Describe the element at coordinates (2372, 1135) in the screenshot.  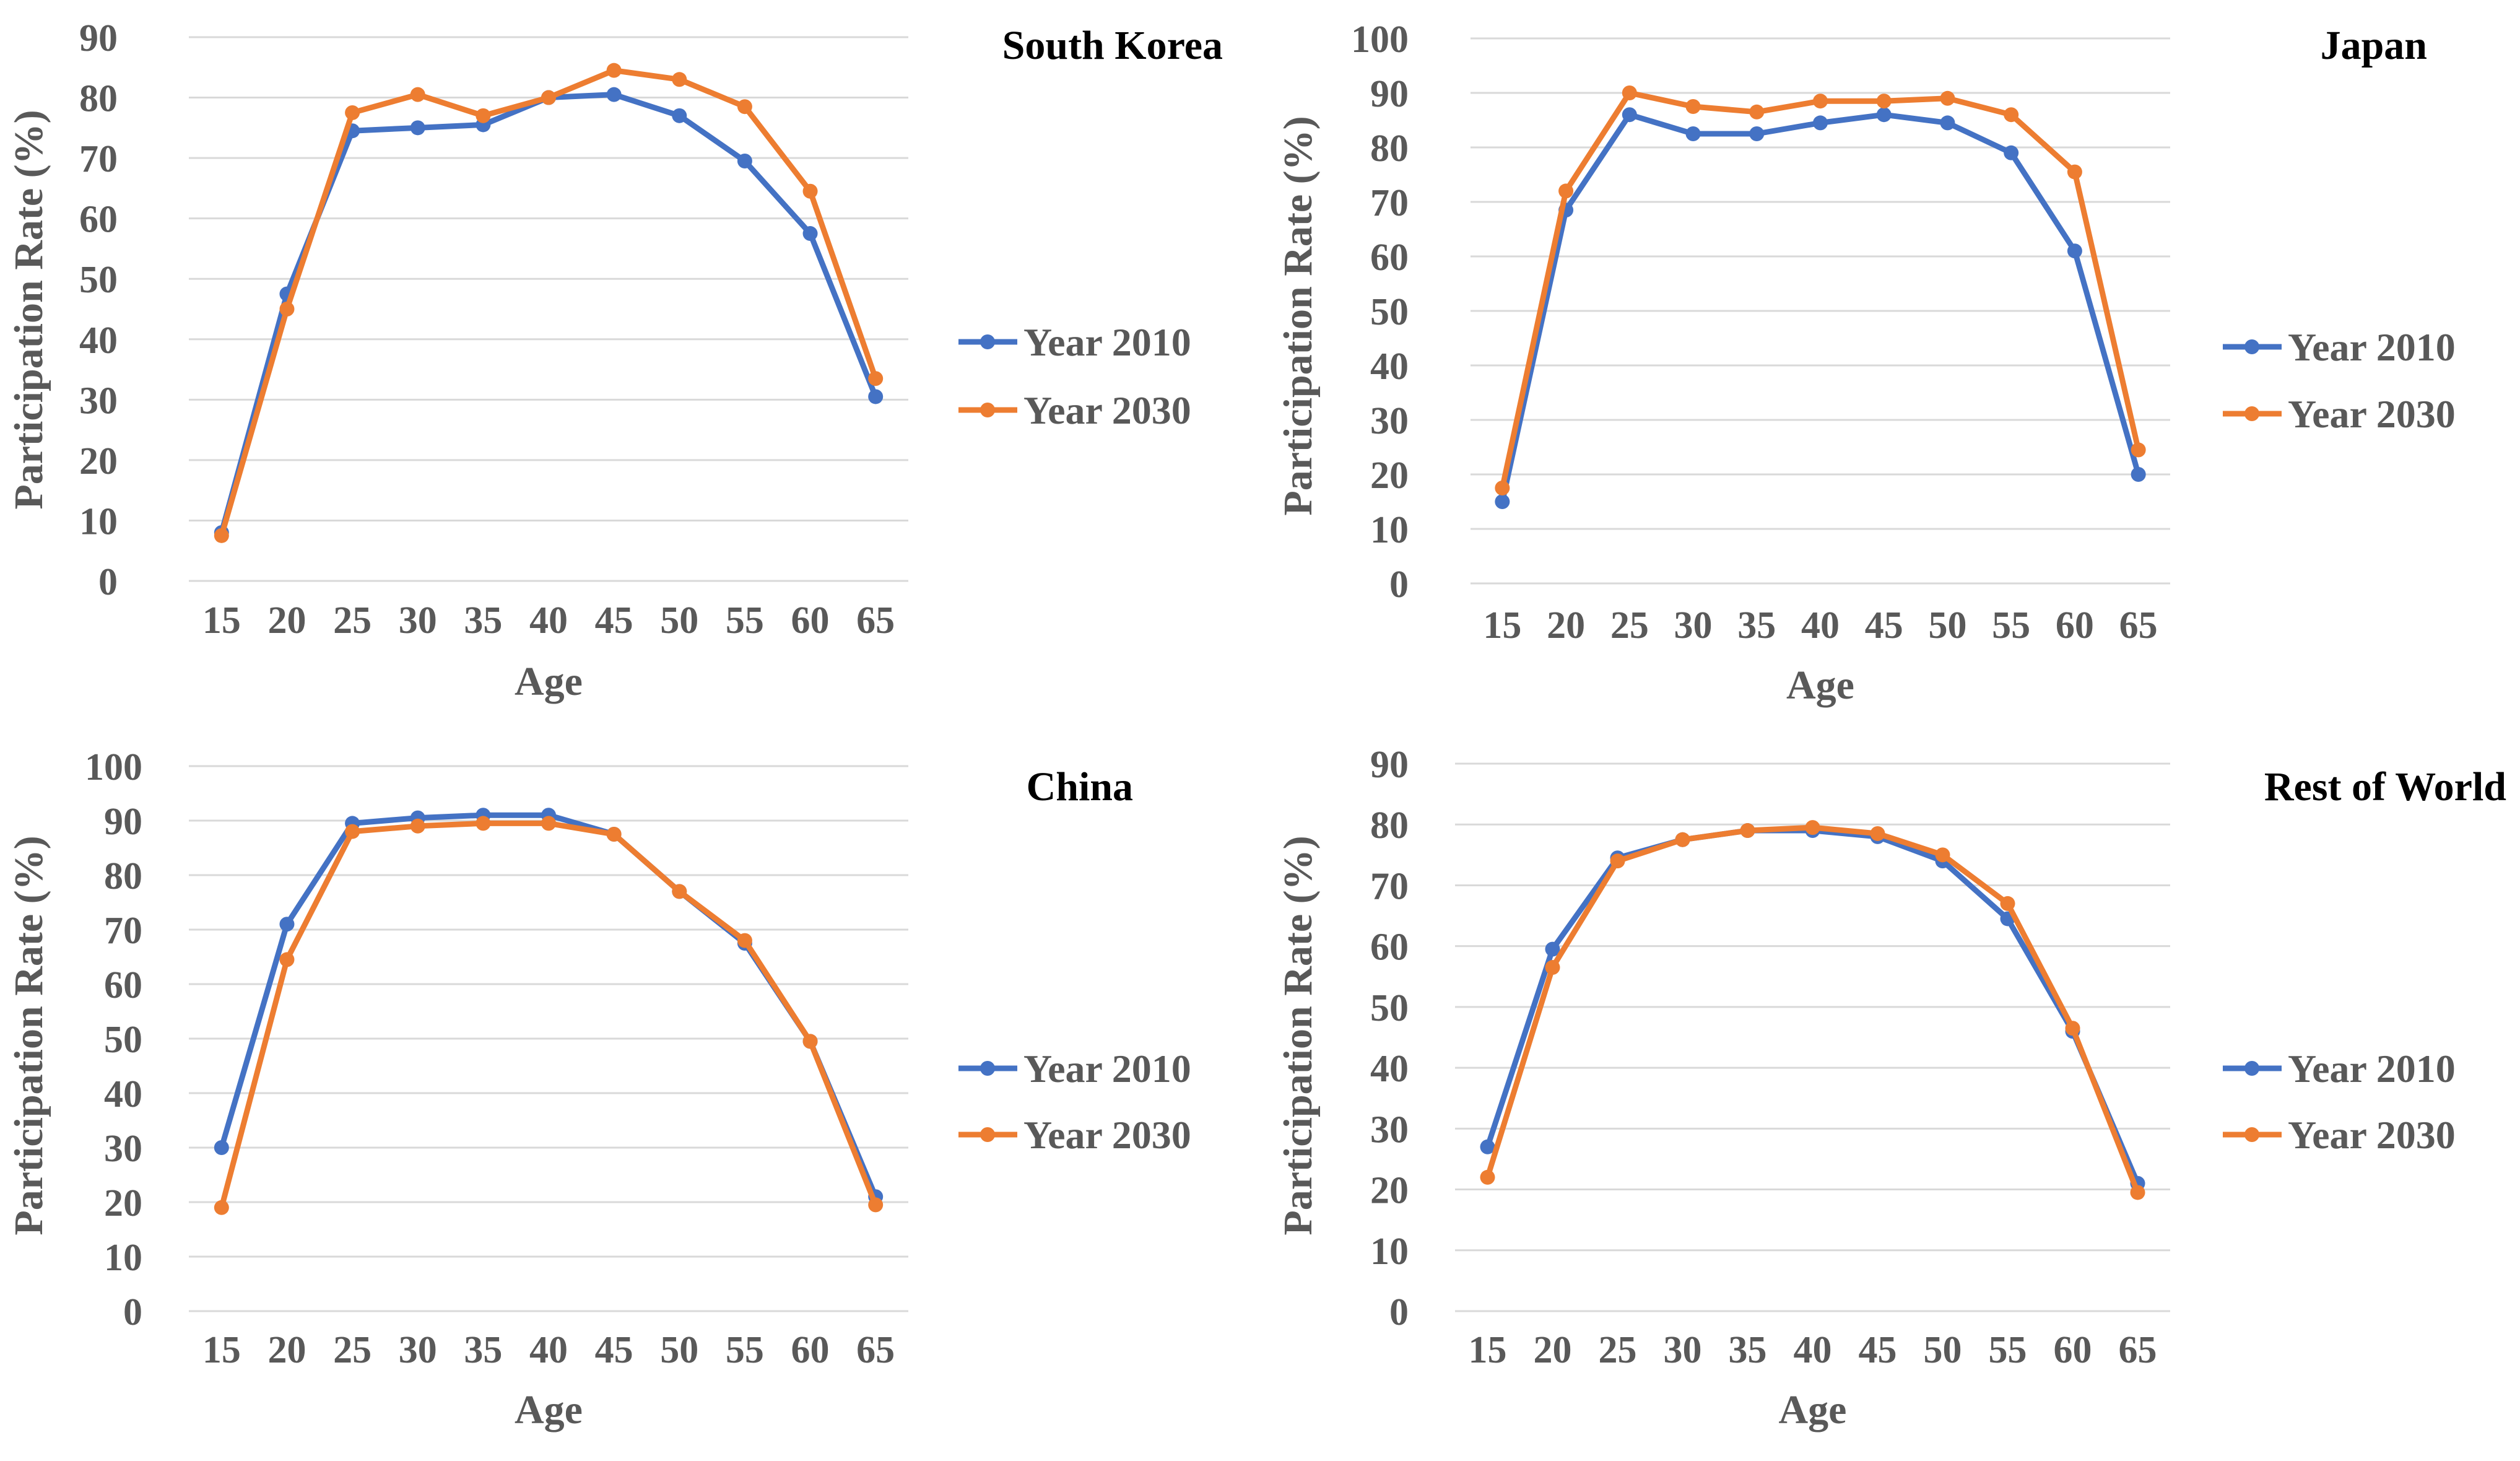
I see `legend-label-year-2030: Year 2030` at that location.